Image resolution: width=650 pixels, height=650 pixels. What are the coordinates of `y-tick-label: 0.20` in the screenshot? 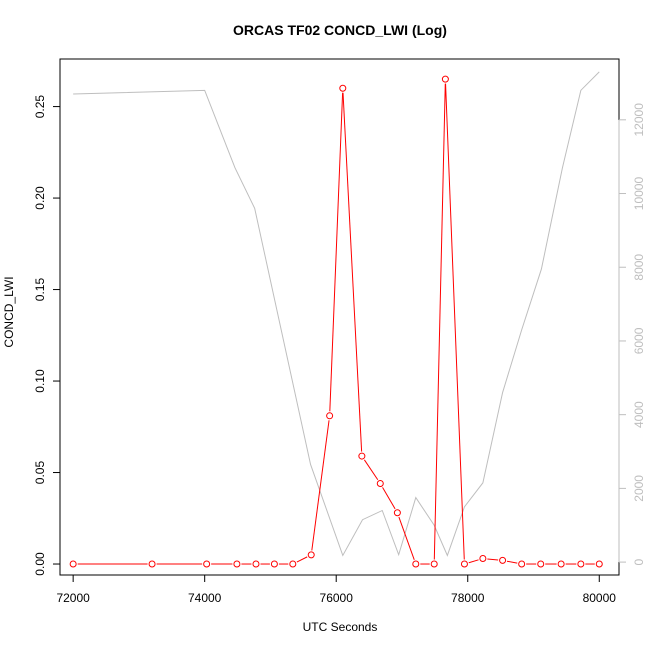 It's located at (40, 198).